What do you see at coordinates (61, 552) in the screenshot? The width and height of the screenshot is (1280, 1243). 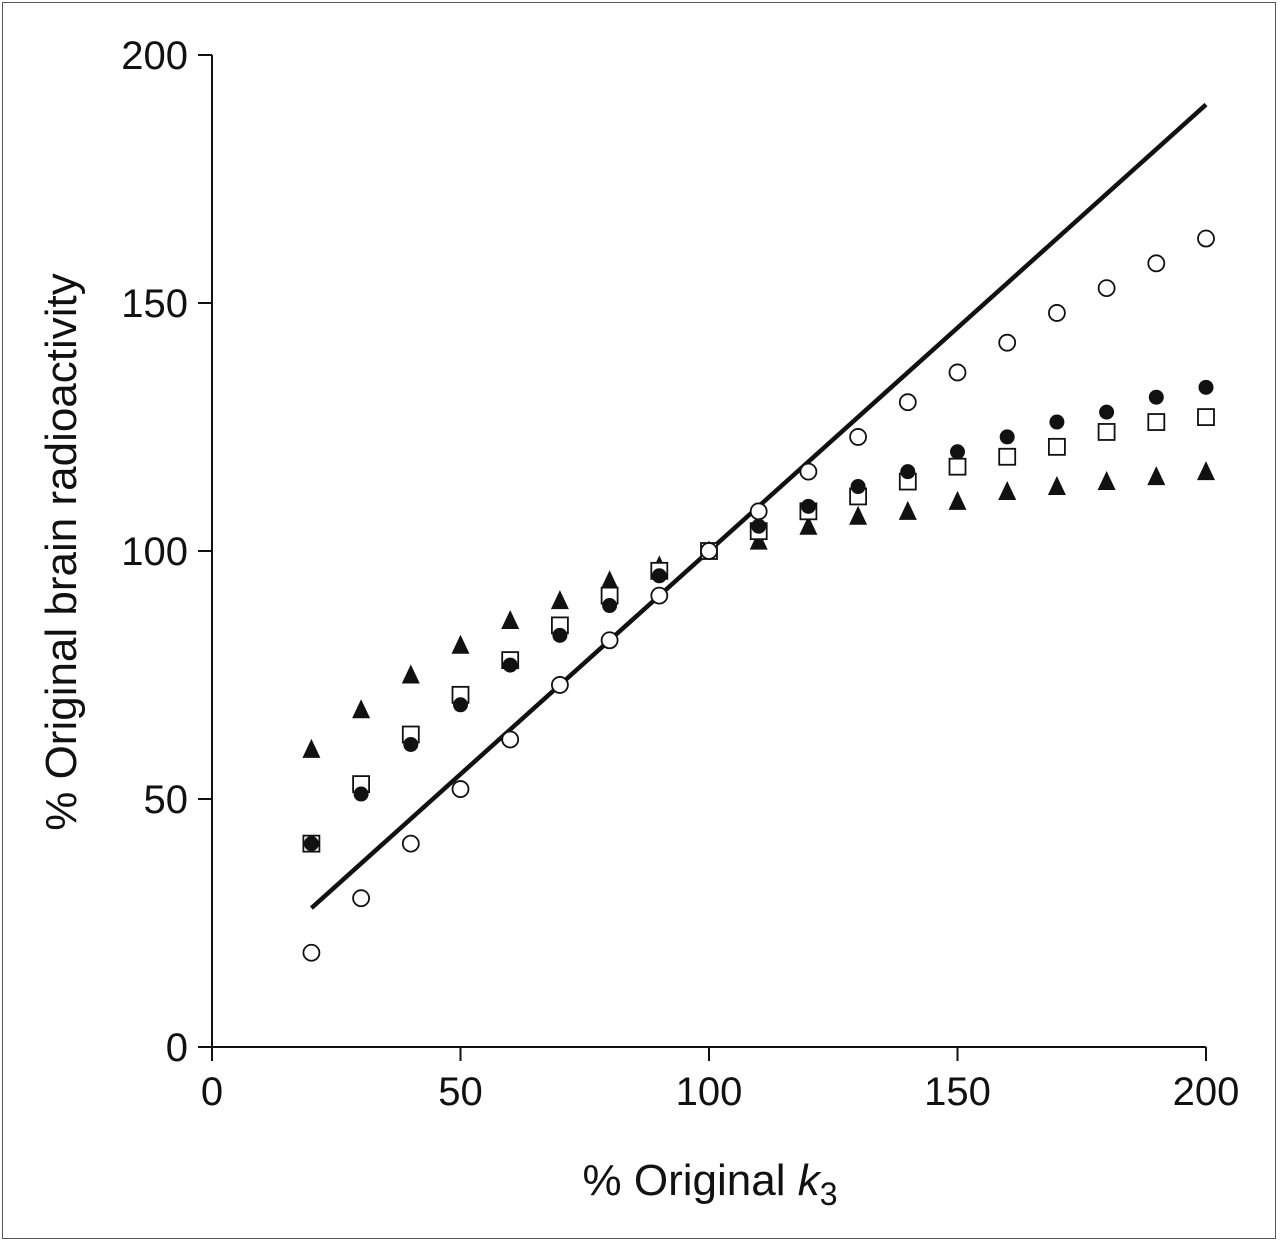 I see `y-axis-label: % Original brain radioactivity` at bounding box center [61, 552].